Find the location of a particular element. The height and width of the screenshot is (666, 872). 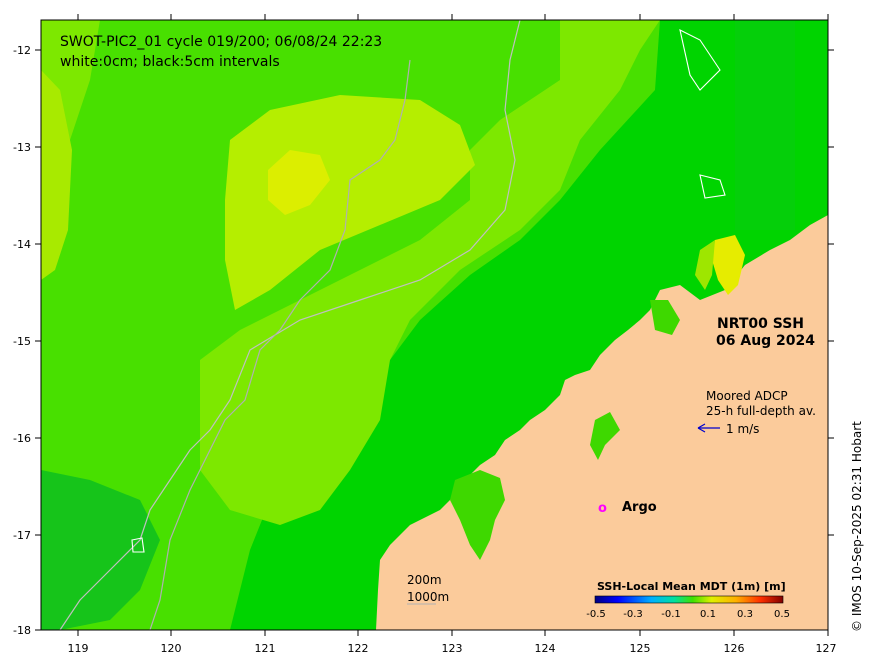

colorbar-tick: -0.5 is located at coordinates (596, 614).